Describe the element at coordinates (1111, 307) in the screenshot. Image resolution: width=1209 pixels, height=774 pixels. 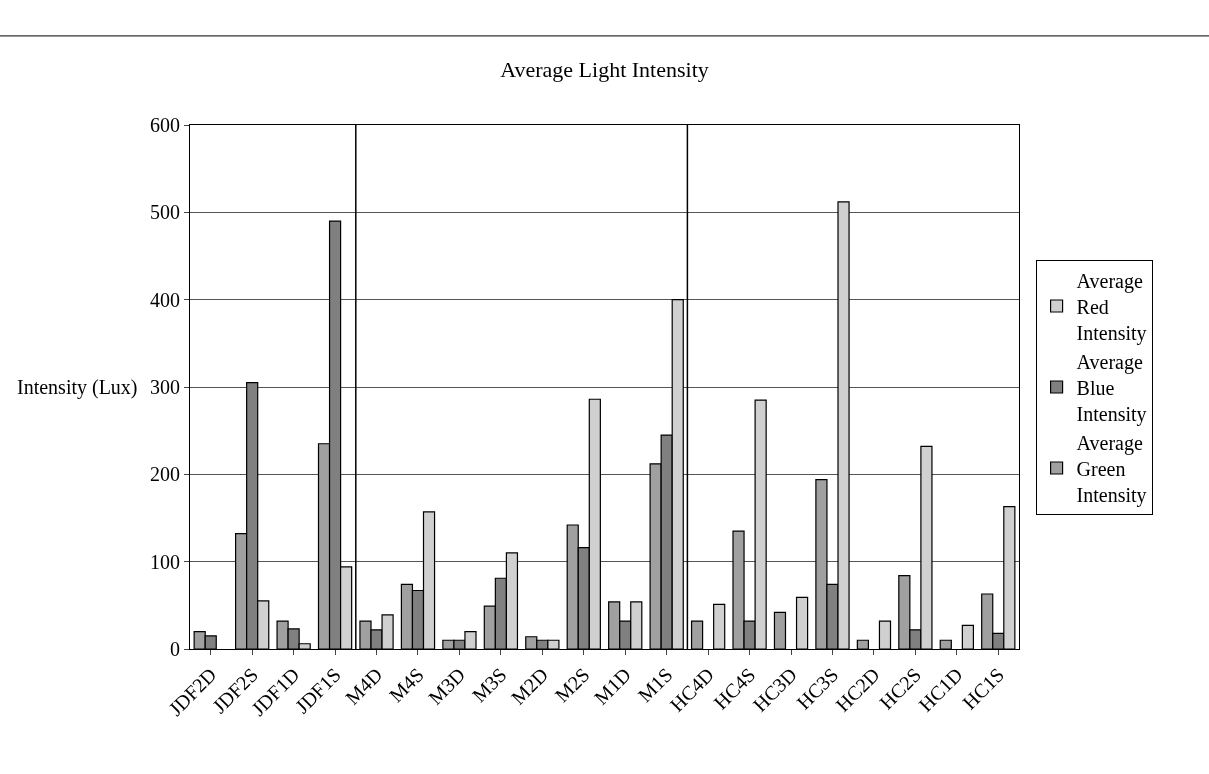
I see `legend-label: Average Red Intensity` at that location.